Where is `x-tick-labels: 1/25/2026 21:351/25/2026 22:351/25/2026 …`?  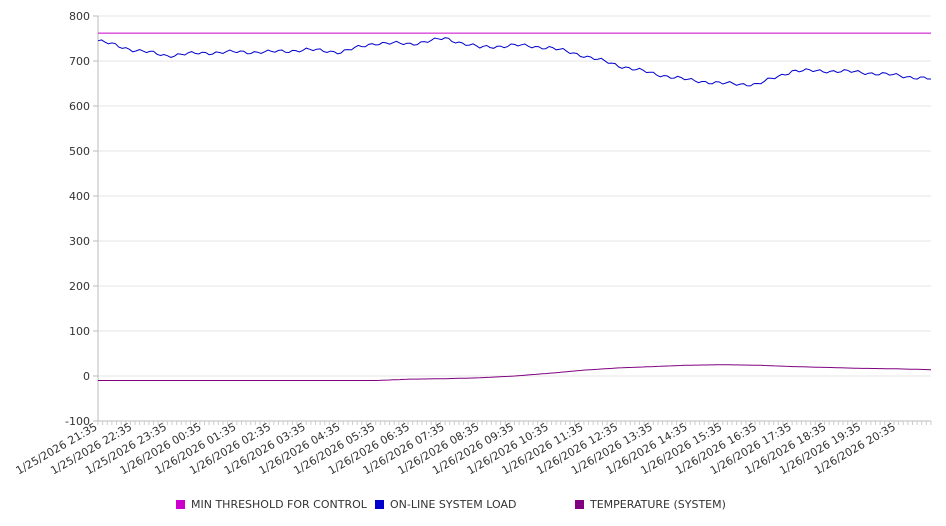 x-tick-labels: 1/25/2026 21:351/25/2026 22:351/25/2026 … is located at coordinates (456, 448).